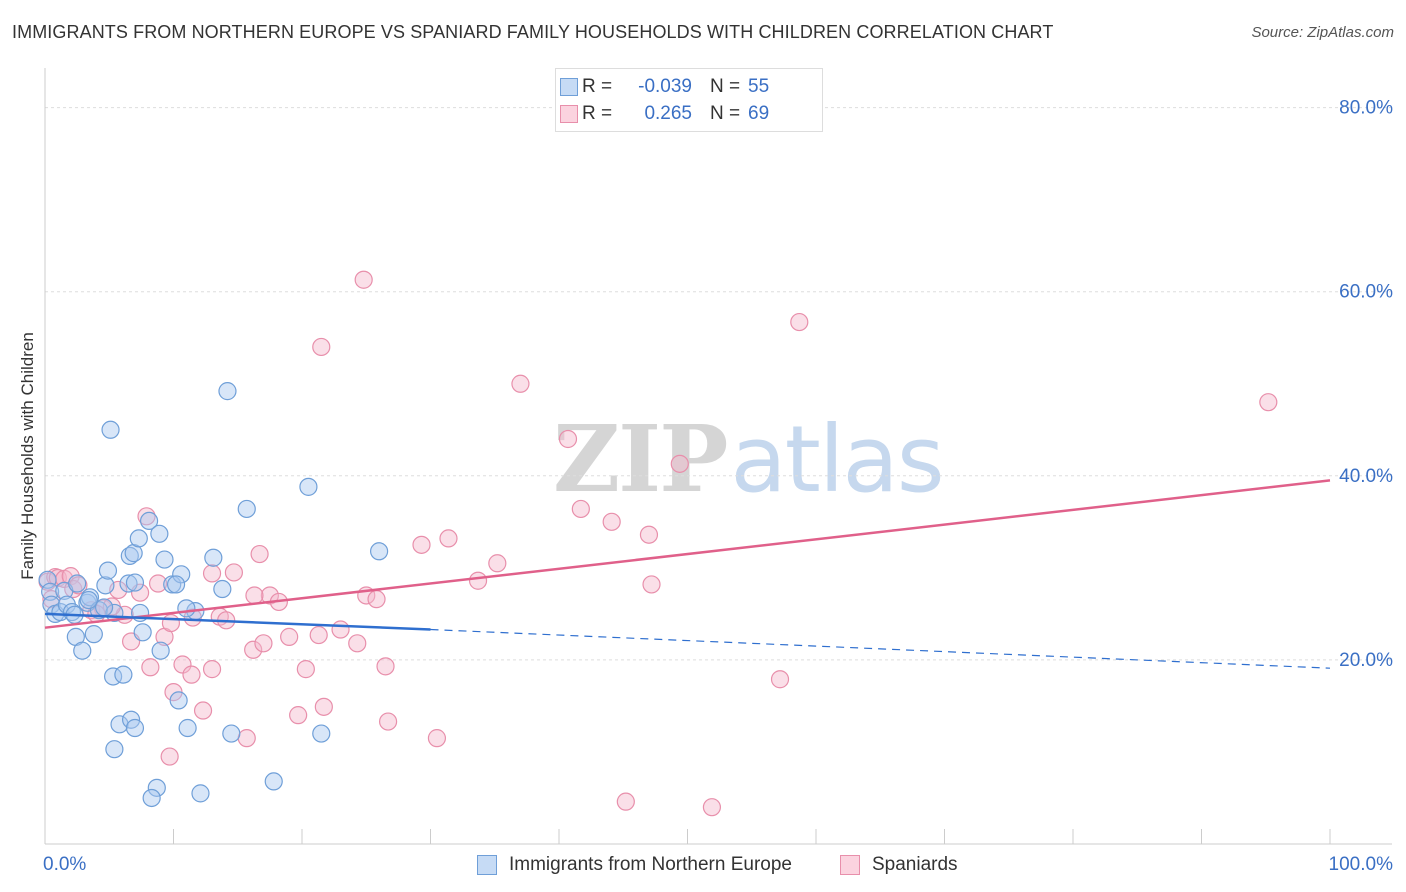 The width and height of the screenshot is (1406, 892). I want to click on y-tick-label: 40.0%, so click(1366, 476).